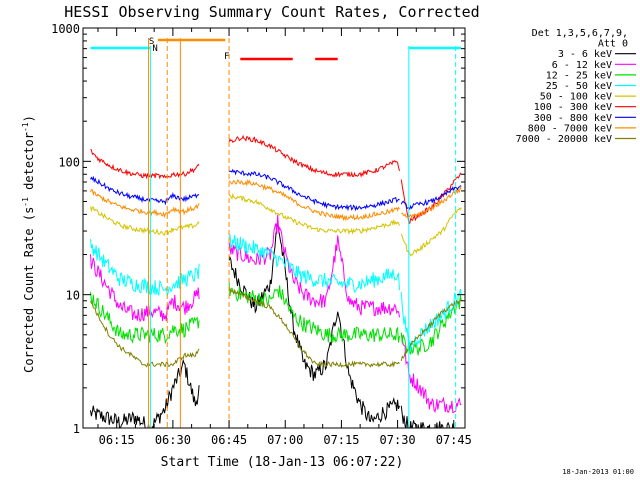  Describe the element at coordinates (226, 57) in the screenshot. I see `annotation-f: F` at that location.